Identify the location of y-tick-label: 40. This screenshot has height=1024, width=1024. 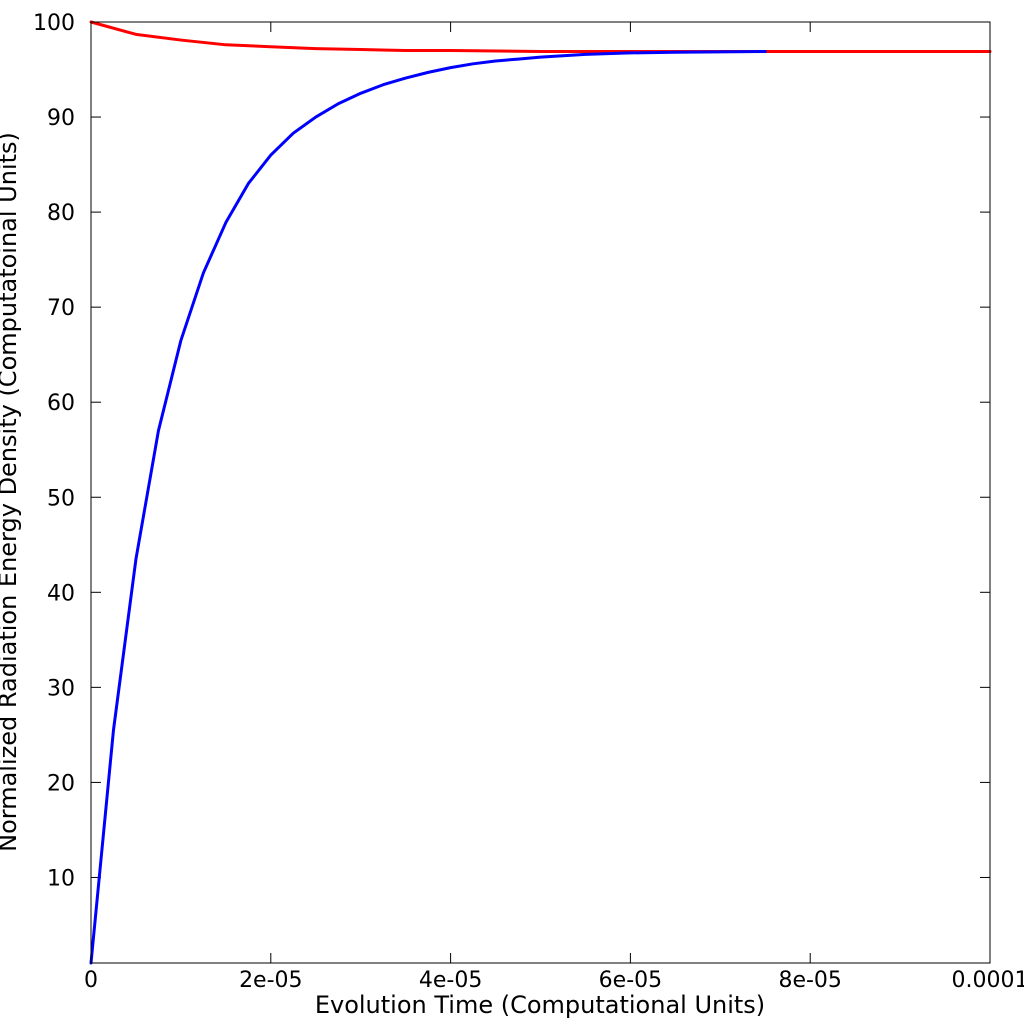
(61, 593).